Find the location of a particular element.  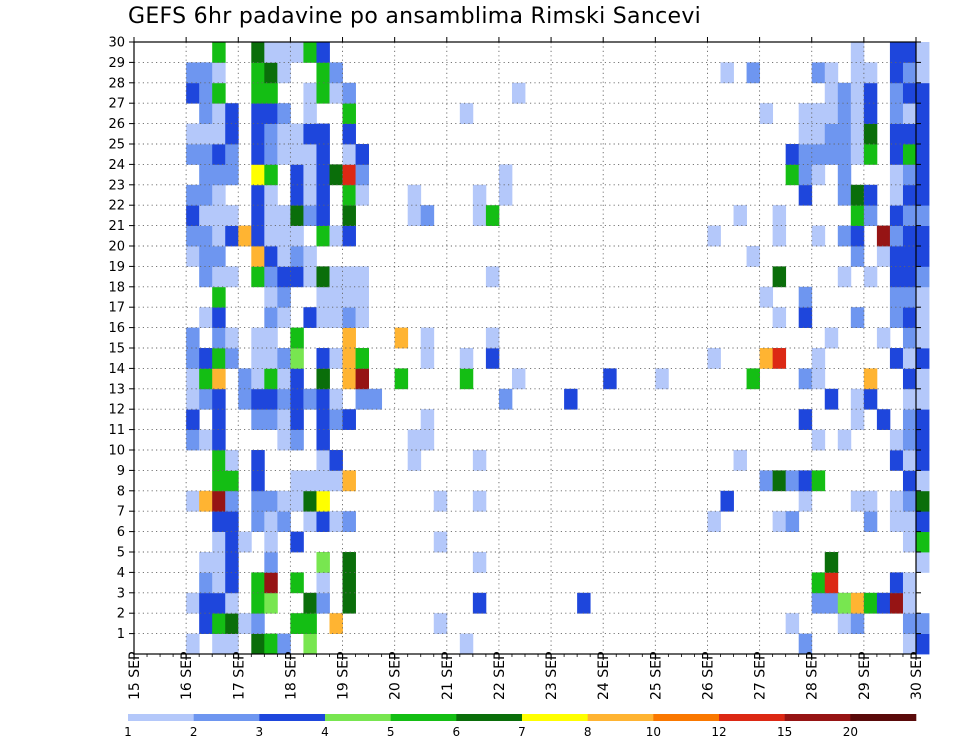

x-tick-label: 22 SEP is located at coordinates (500, 676).